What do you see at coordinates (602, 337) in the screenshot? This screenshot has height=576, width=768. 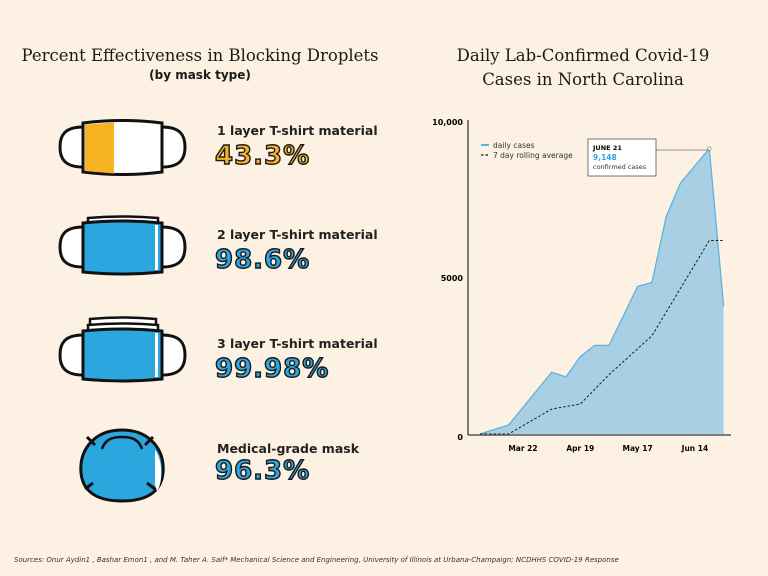 I see `rolling-average-line` at bounding box center [602, 337].